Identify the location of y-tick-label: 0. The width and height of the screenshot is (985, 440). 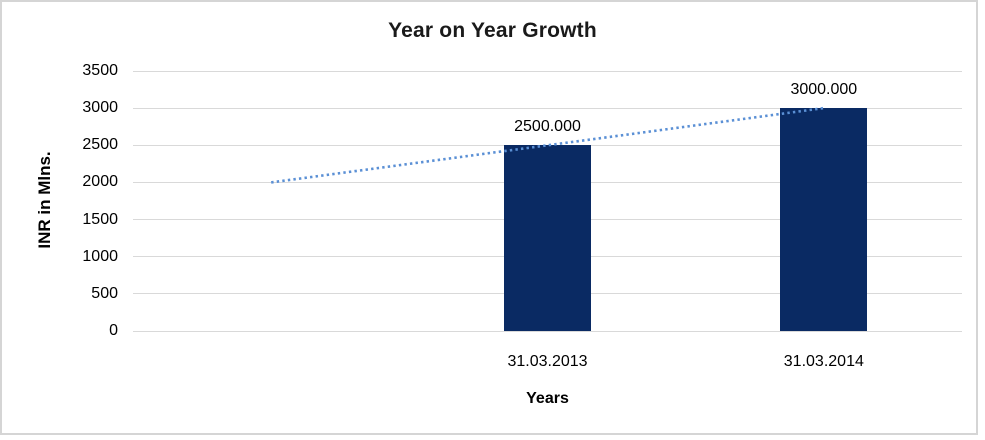
(113, 330).